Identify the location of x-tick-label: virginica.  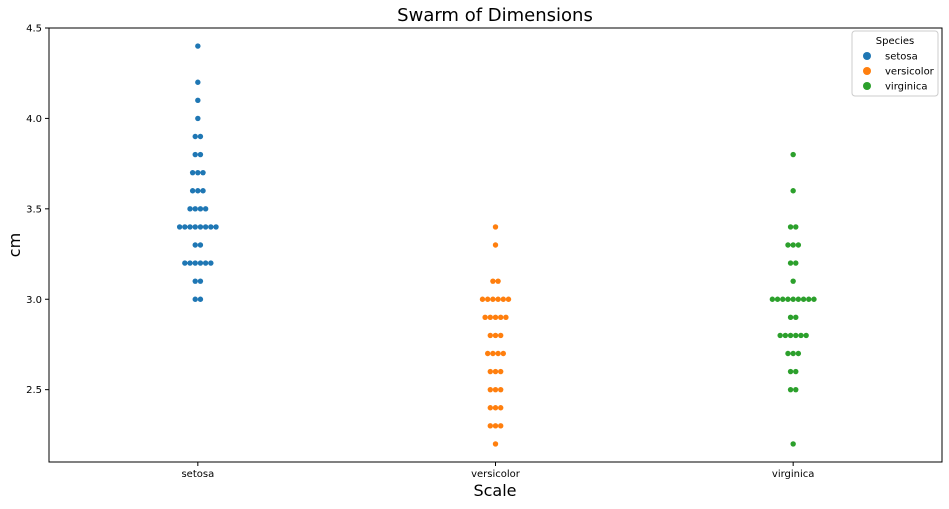
(793, 474).